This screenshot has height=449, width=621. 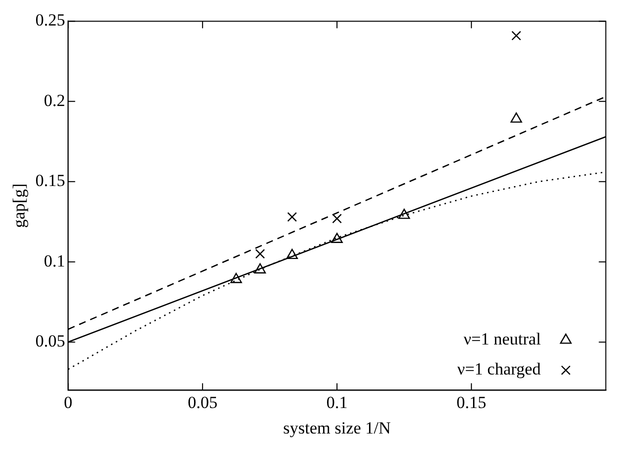 I want to click on x-axis-title: system size 1/N, so click(x=337, y=428).